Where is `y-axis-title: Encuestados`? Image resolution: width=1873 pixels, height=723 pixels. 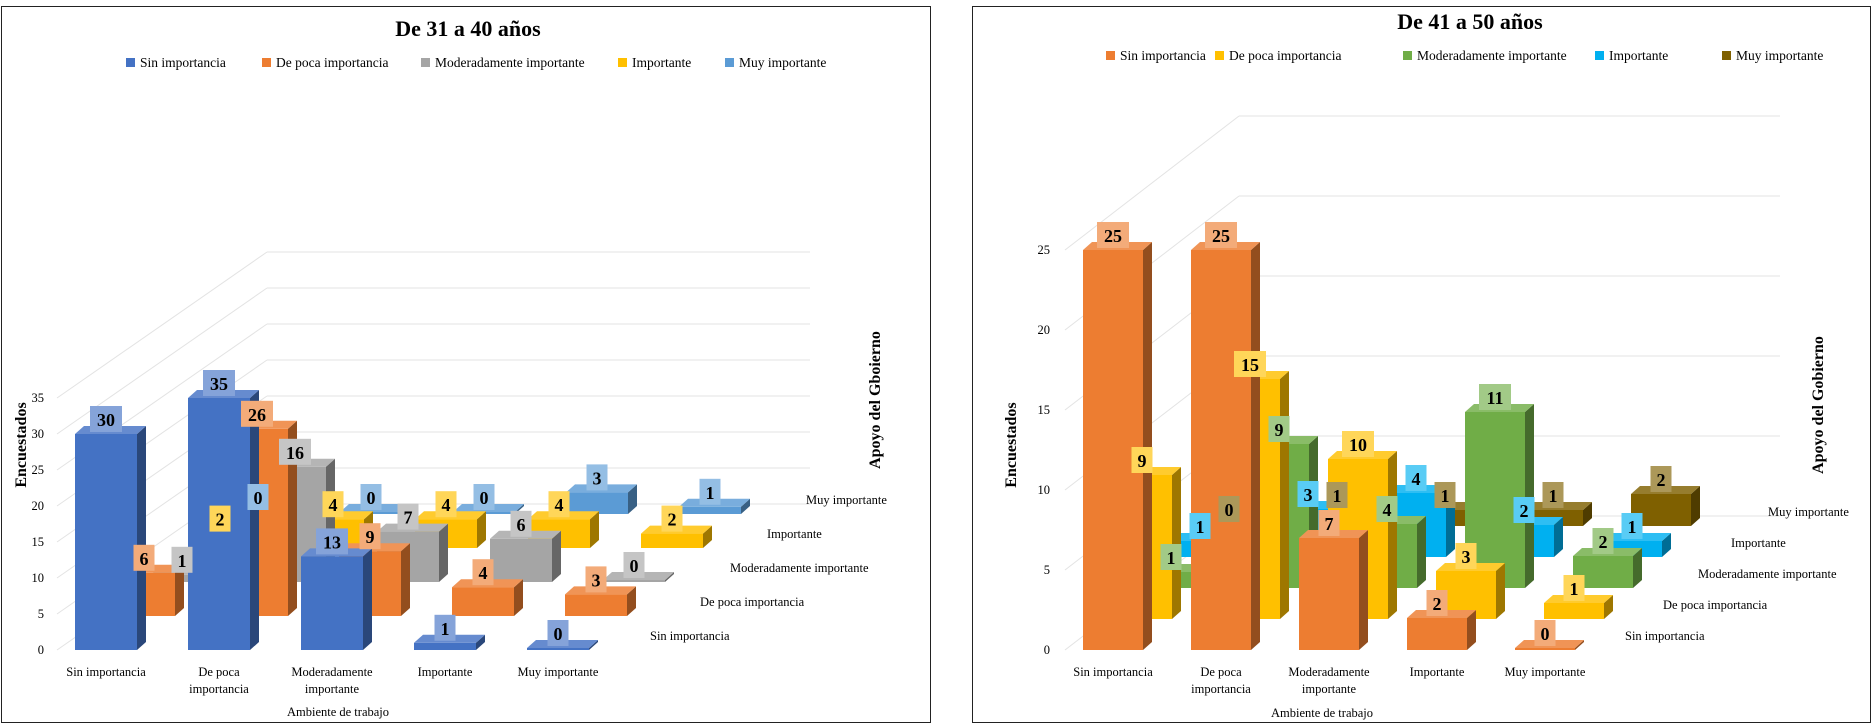
y-axis-title: Encuestados is located at coordinates (21, 444).